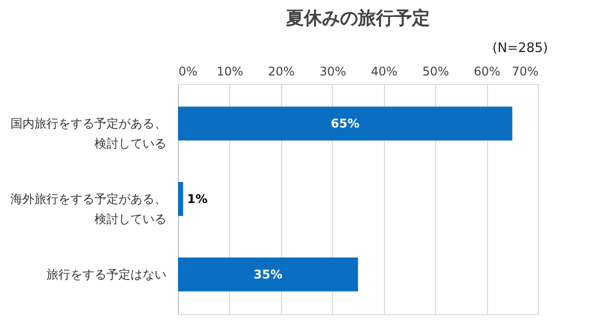 This screenshot has width=602, height=336. I want to click on x-tick-label: 0%, so click(188, 71).